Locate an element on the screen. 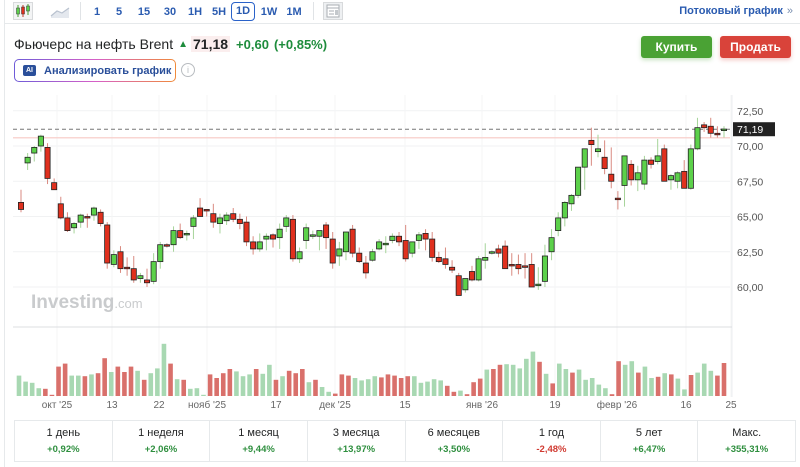  timeframe-1m: 1M is located at coordinates (294, 12).